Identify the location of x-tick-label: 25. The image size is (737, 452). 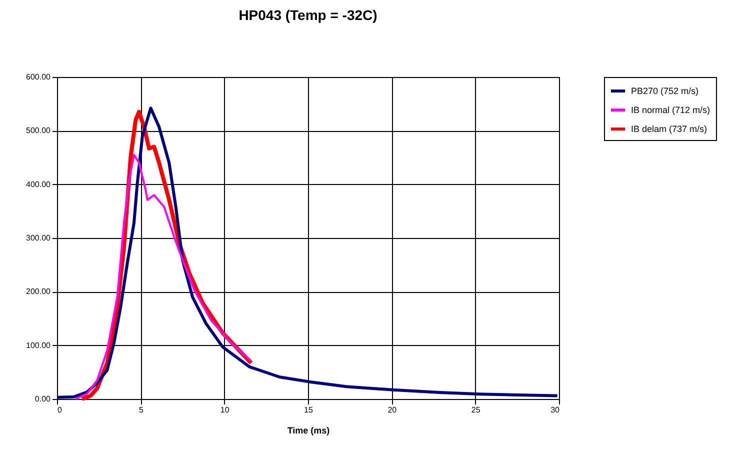
(476, 410).